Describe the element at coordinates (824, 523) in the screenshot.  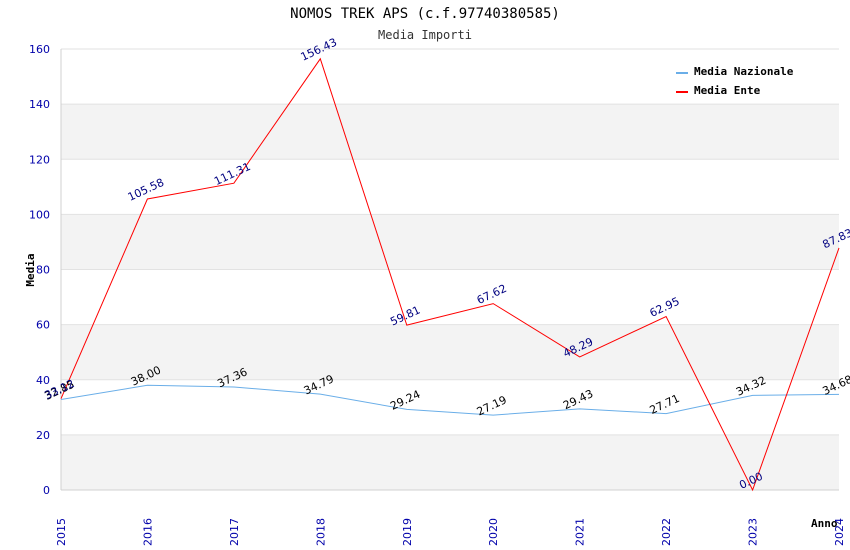
I see `x-axis-label: Anno` at that location.